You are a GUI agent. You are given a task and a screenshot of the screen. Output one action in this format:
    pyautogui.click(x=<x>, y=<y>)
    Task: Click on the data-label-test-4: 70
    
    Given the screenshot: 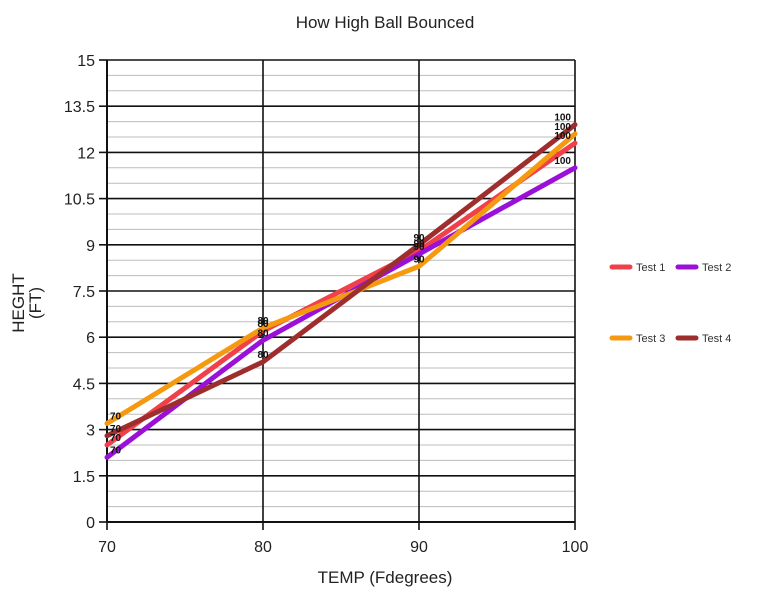 What is the action you would take?
    pyautogui.click(x=116, y=429)
    